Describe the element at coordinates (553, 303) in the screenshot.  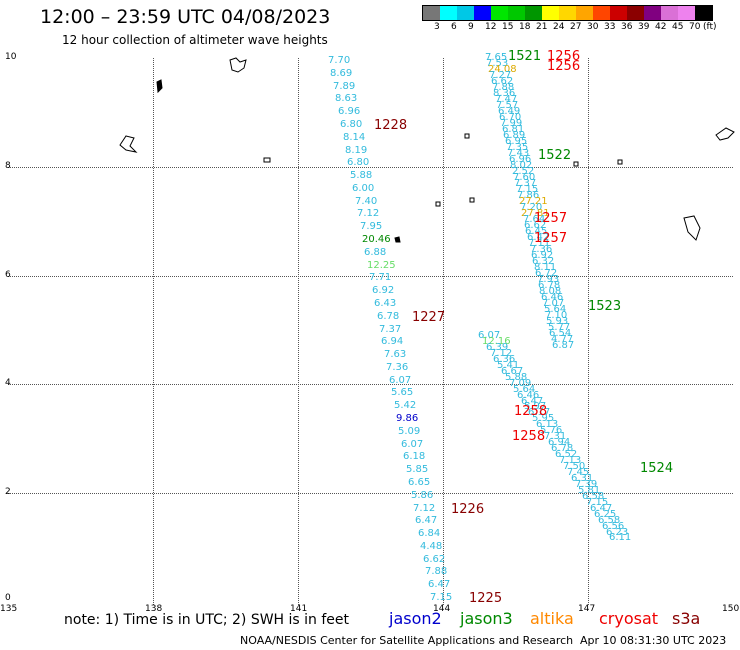
I see `swh-value: 7.07` at that location.